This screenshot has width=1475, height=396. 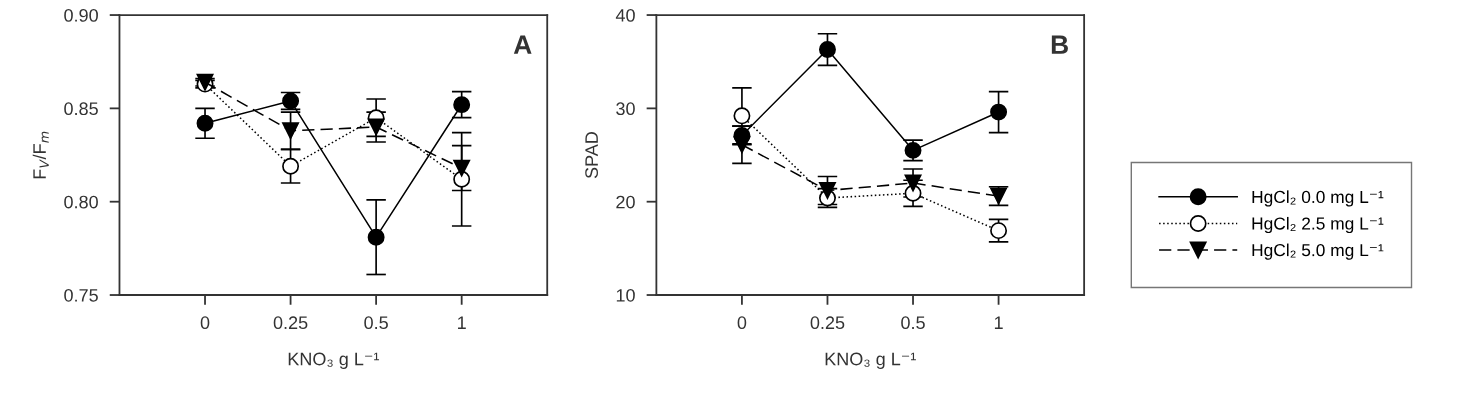 What do you see at coordinates (1318, 198) in the screenshot?
I see `legend-label: HgCl₂ 0.0 mg L⁻¹` at bounding box center [1318, 198].